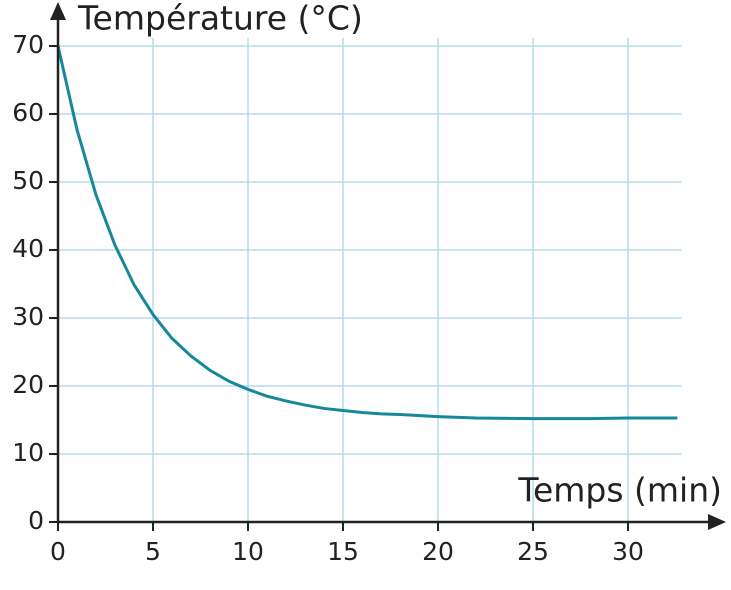  I want to click on y-axis-title: Température (°C), so click(220, 19).